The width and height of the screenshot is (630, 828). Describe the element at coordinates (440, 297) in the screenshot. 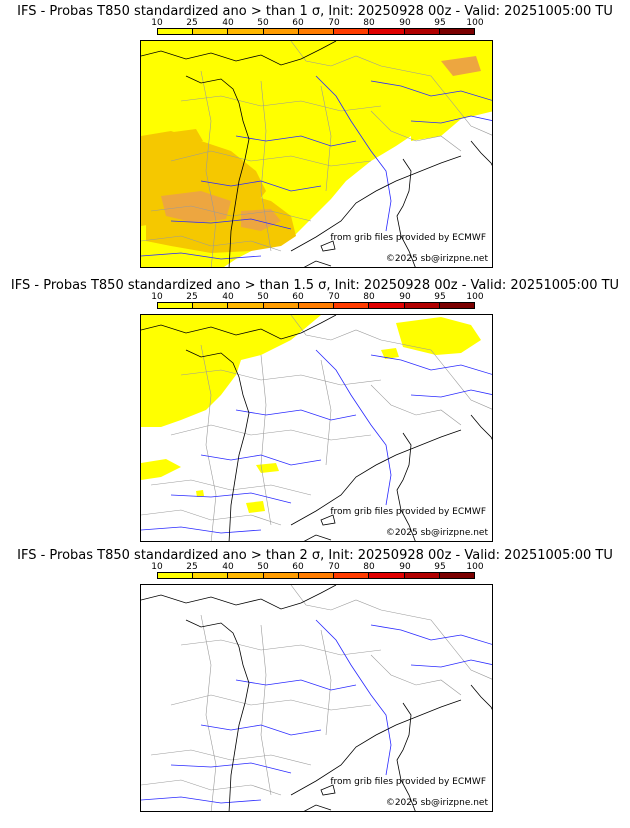

I see `colorbar-label: 95` at that location.